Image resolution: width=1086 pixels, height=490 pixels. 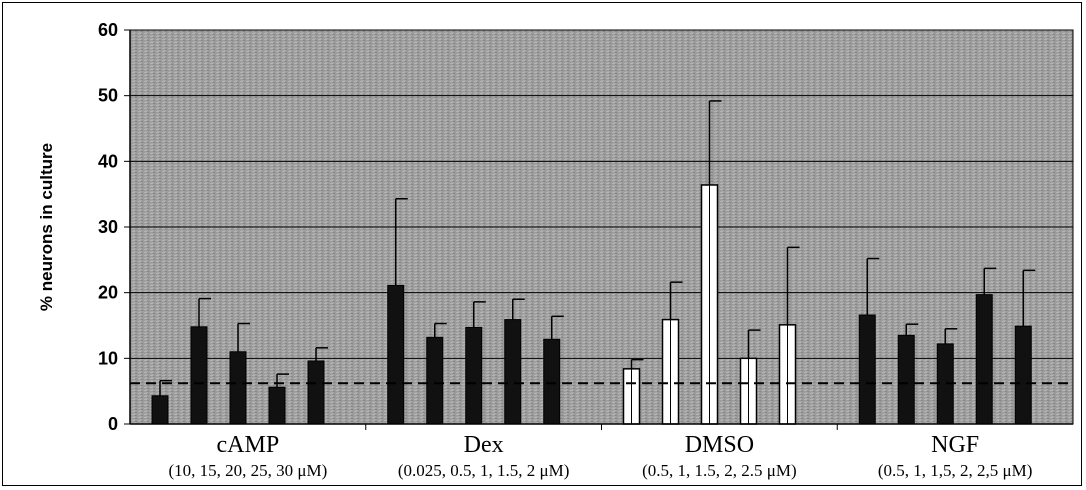 What do you see at coordinates (108, 30) in the screenshot?
I see `y-tick-label: 60` at bounding box center [108, 30].